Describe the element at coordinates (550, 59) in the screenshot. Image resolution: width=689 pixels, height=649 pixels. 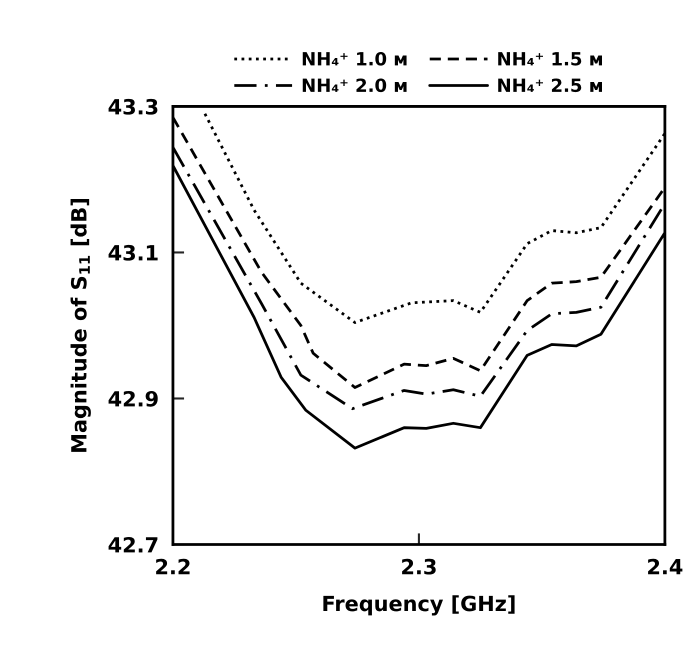
I see `legend-label: NH₄⁺ 1.5 ᴍ` at that location.